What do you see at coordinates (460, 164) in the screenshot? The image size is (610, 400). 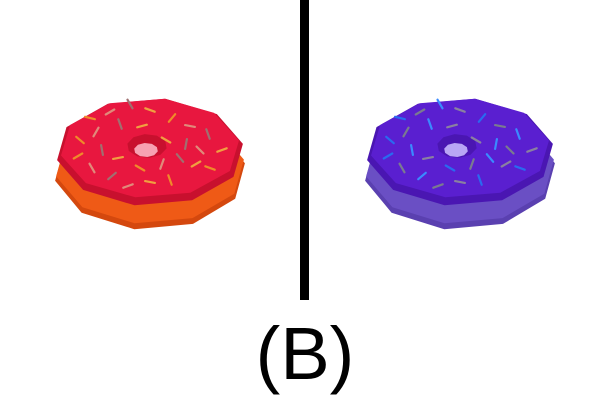 I see `purple-donut-image` at bounding box center [460, 164].